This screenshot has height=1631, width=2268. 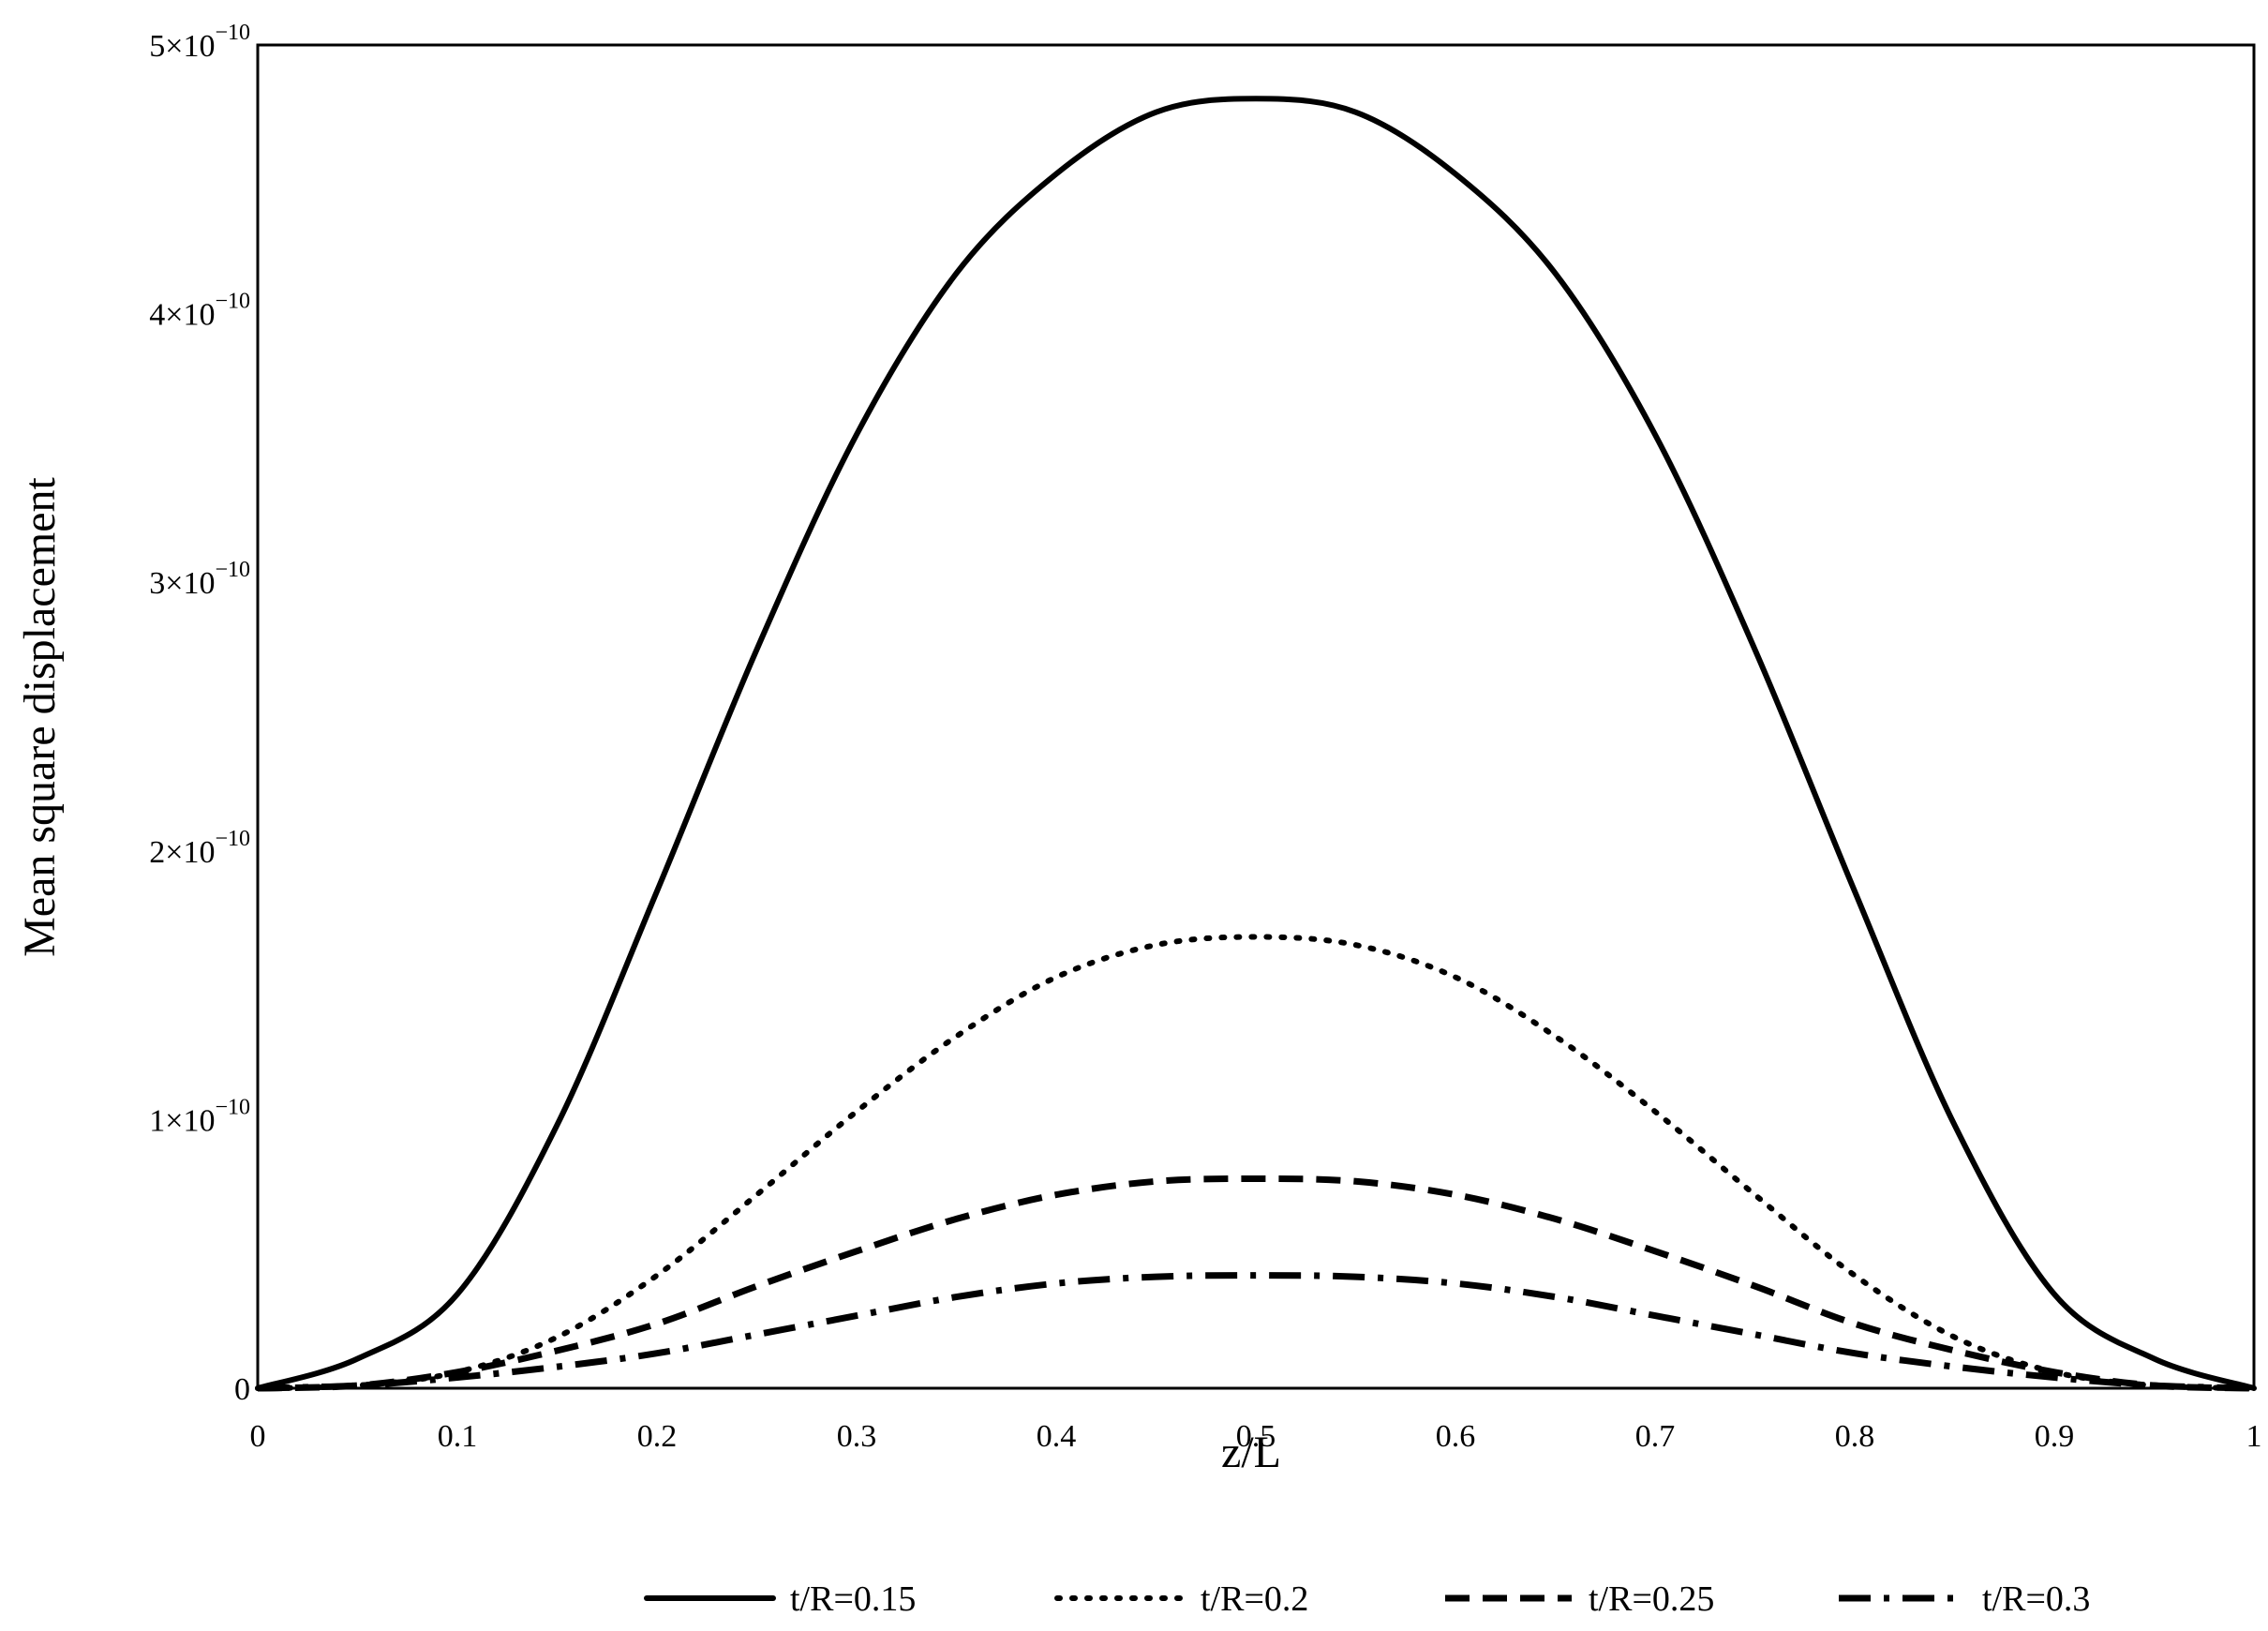 What do you see at coordinates (2036, 1599) in the screenshot?
I see `legend-label-4: t/R=0.3` at bounding box center [2036, 1599].